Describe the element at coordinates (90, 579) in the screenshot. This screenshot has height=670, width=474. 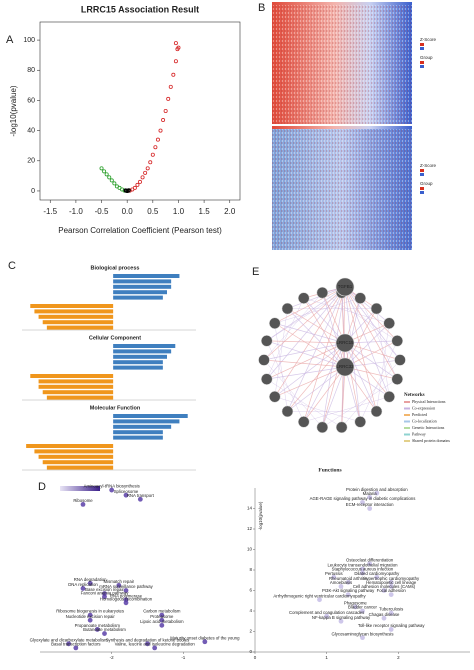
I see `pathway-label: RNA degradation` at that location.